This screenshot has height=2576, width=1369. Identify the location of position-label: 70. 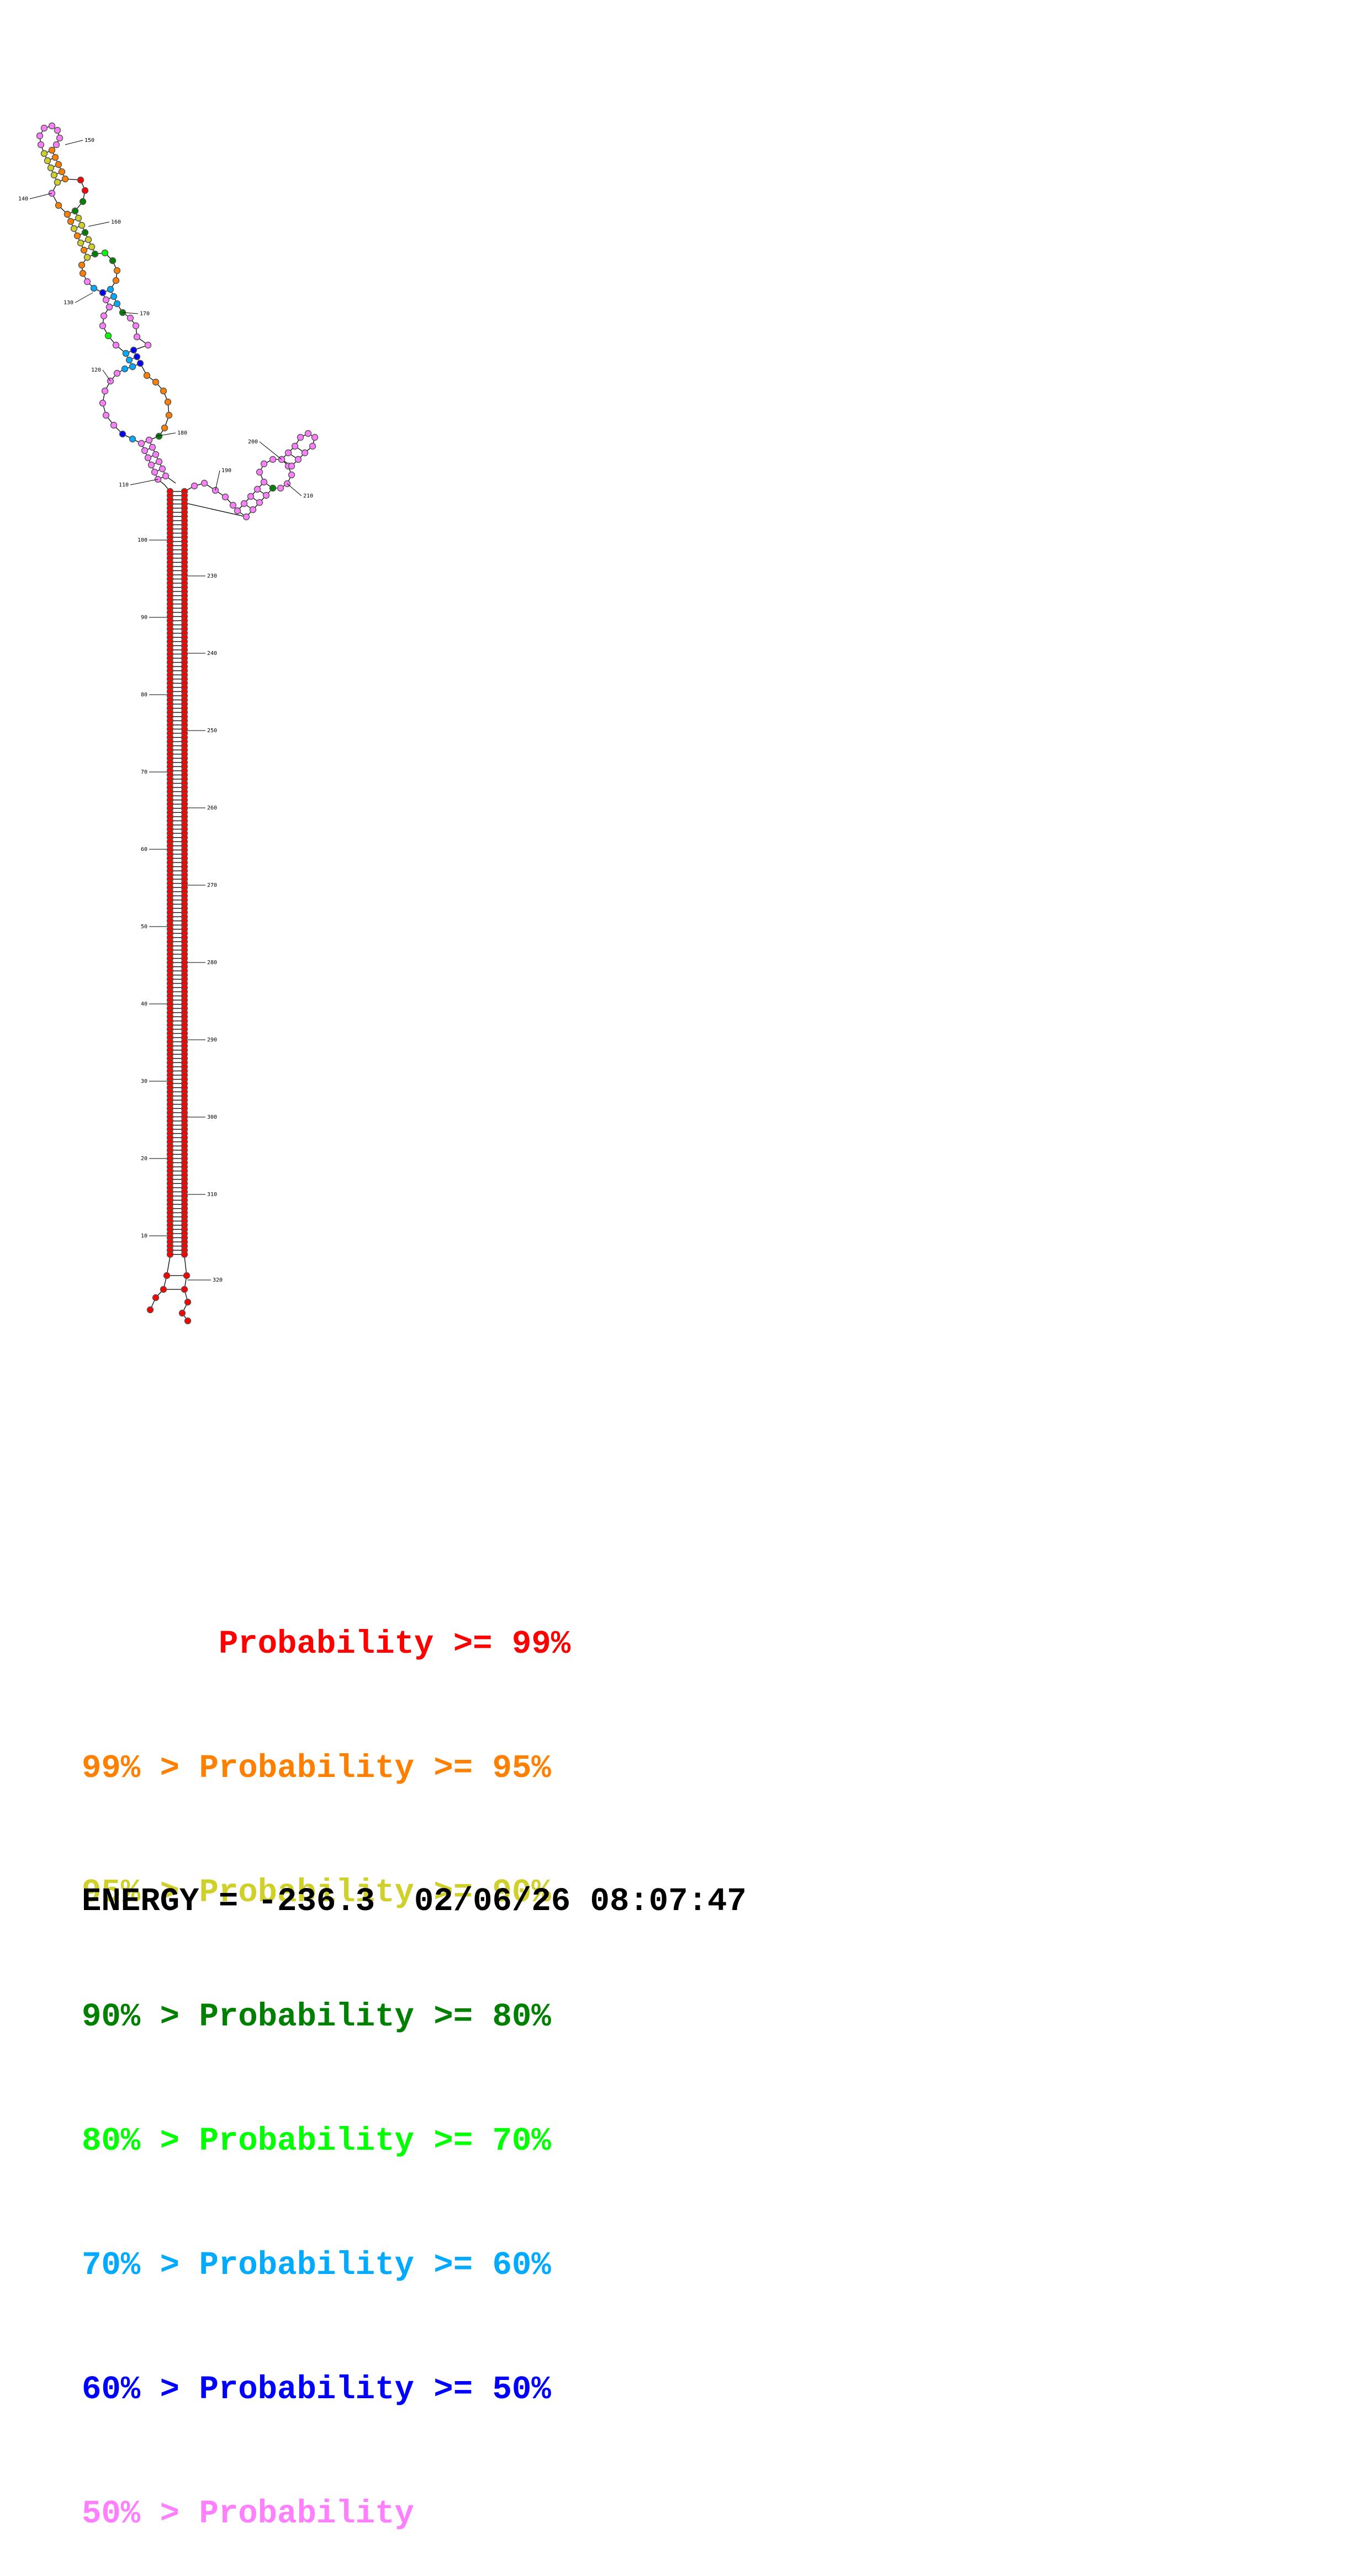
(144, 772).